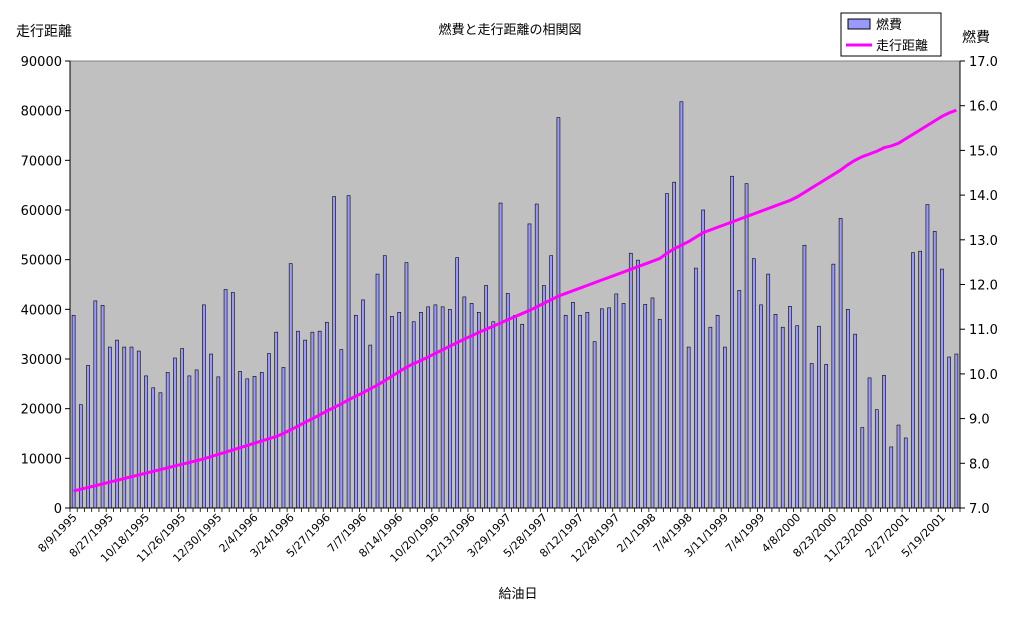 This screenshot has height=622, width=1031. What do you see at coordinates (891, 34) in the screenshot?
I see `legend: 燃費 走行距離` at bounding box center [891, 34].